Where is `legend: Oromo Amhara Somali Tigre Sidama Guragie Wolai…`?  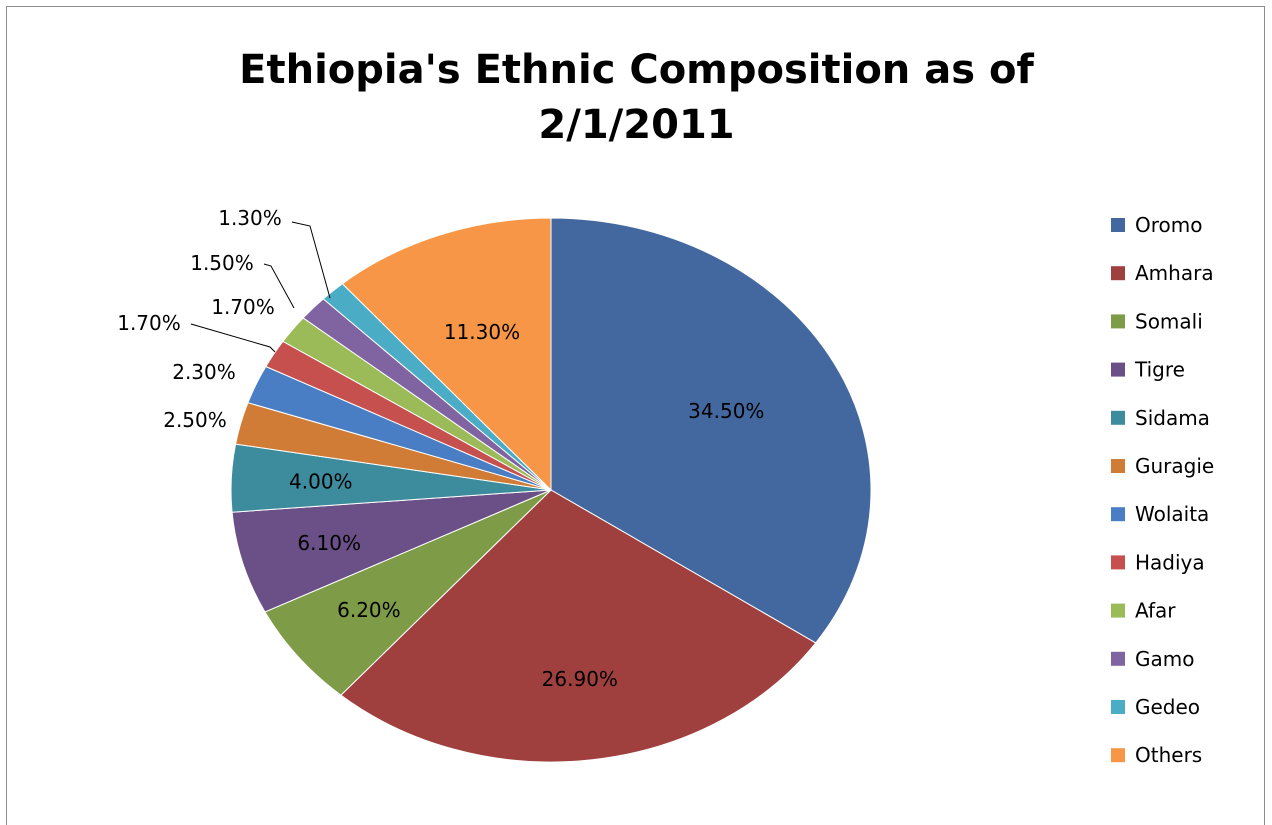
legend: Oromo Amhara Somali Tigre Sidama Guragie Wolai… is located at coordinates (1162, 490).